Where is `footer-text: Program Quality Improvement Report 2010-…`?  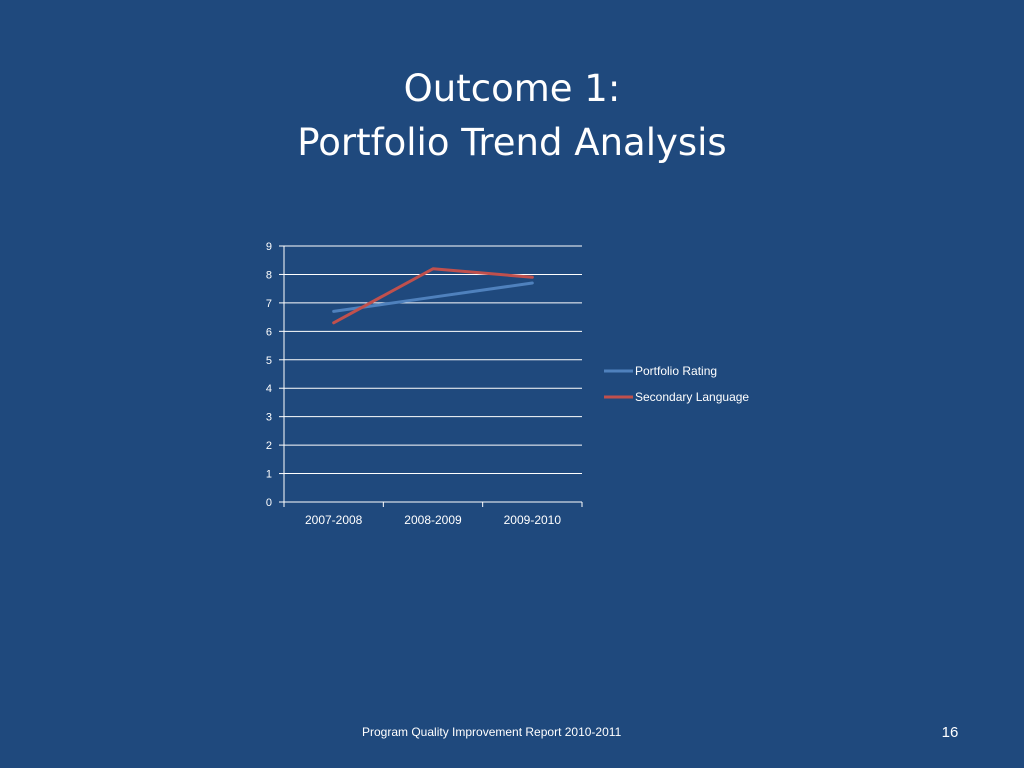 footer-text: Program Quality Improvement Report 2010-… is located at coordinates (492, 732).